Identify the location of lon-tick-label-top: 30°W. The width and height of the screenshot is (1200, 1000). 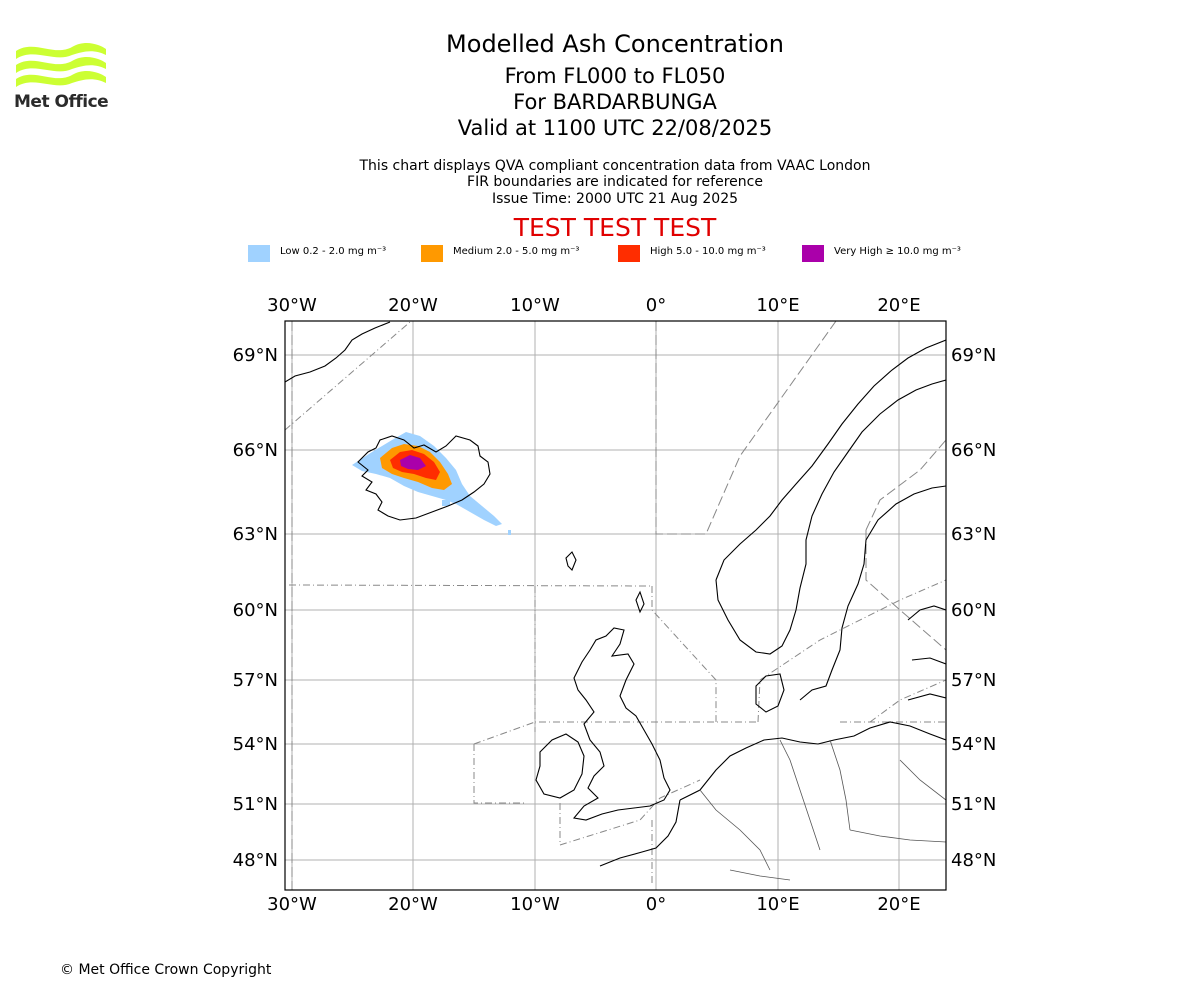
(292, 305).